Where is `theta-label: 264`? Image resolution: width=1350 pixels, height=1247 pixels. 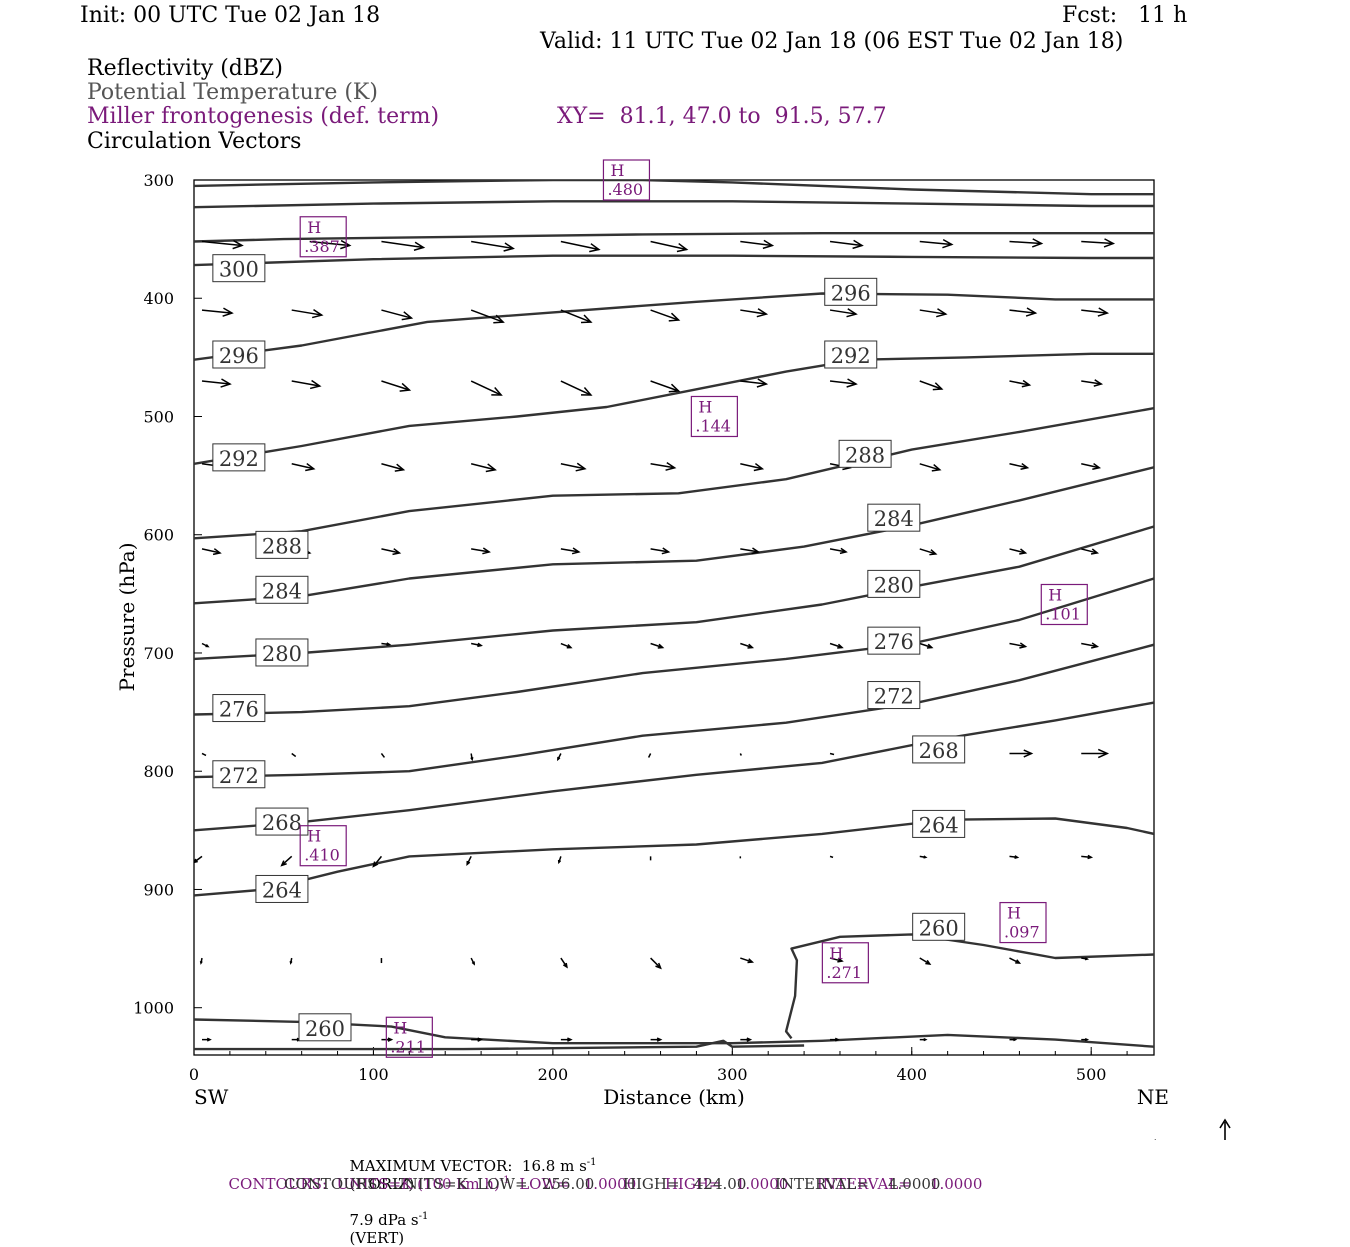
theta-label: 264 is located at coordinates (939, 825).